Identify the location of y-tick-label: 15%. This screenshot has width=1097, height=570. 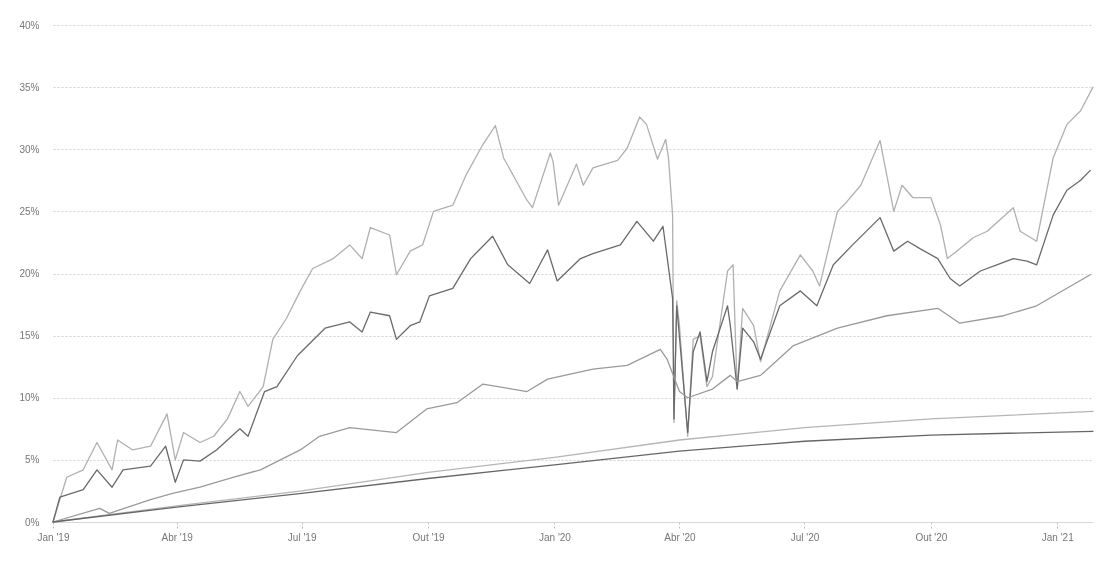
(29, 336).